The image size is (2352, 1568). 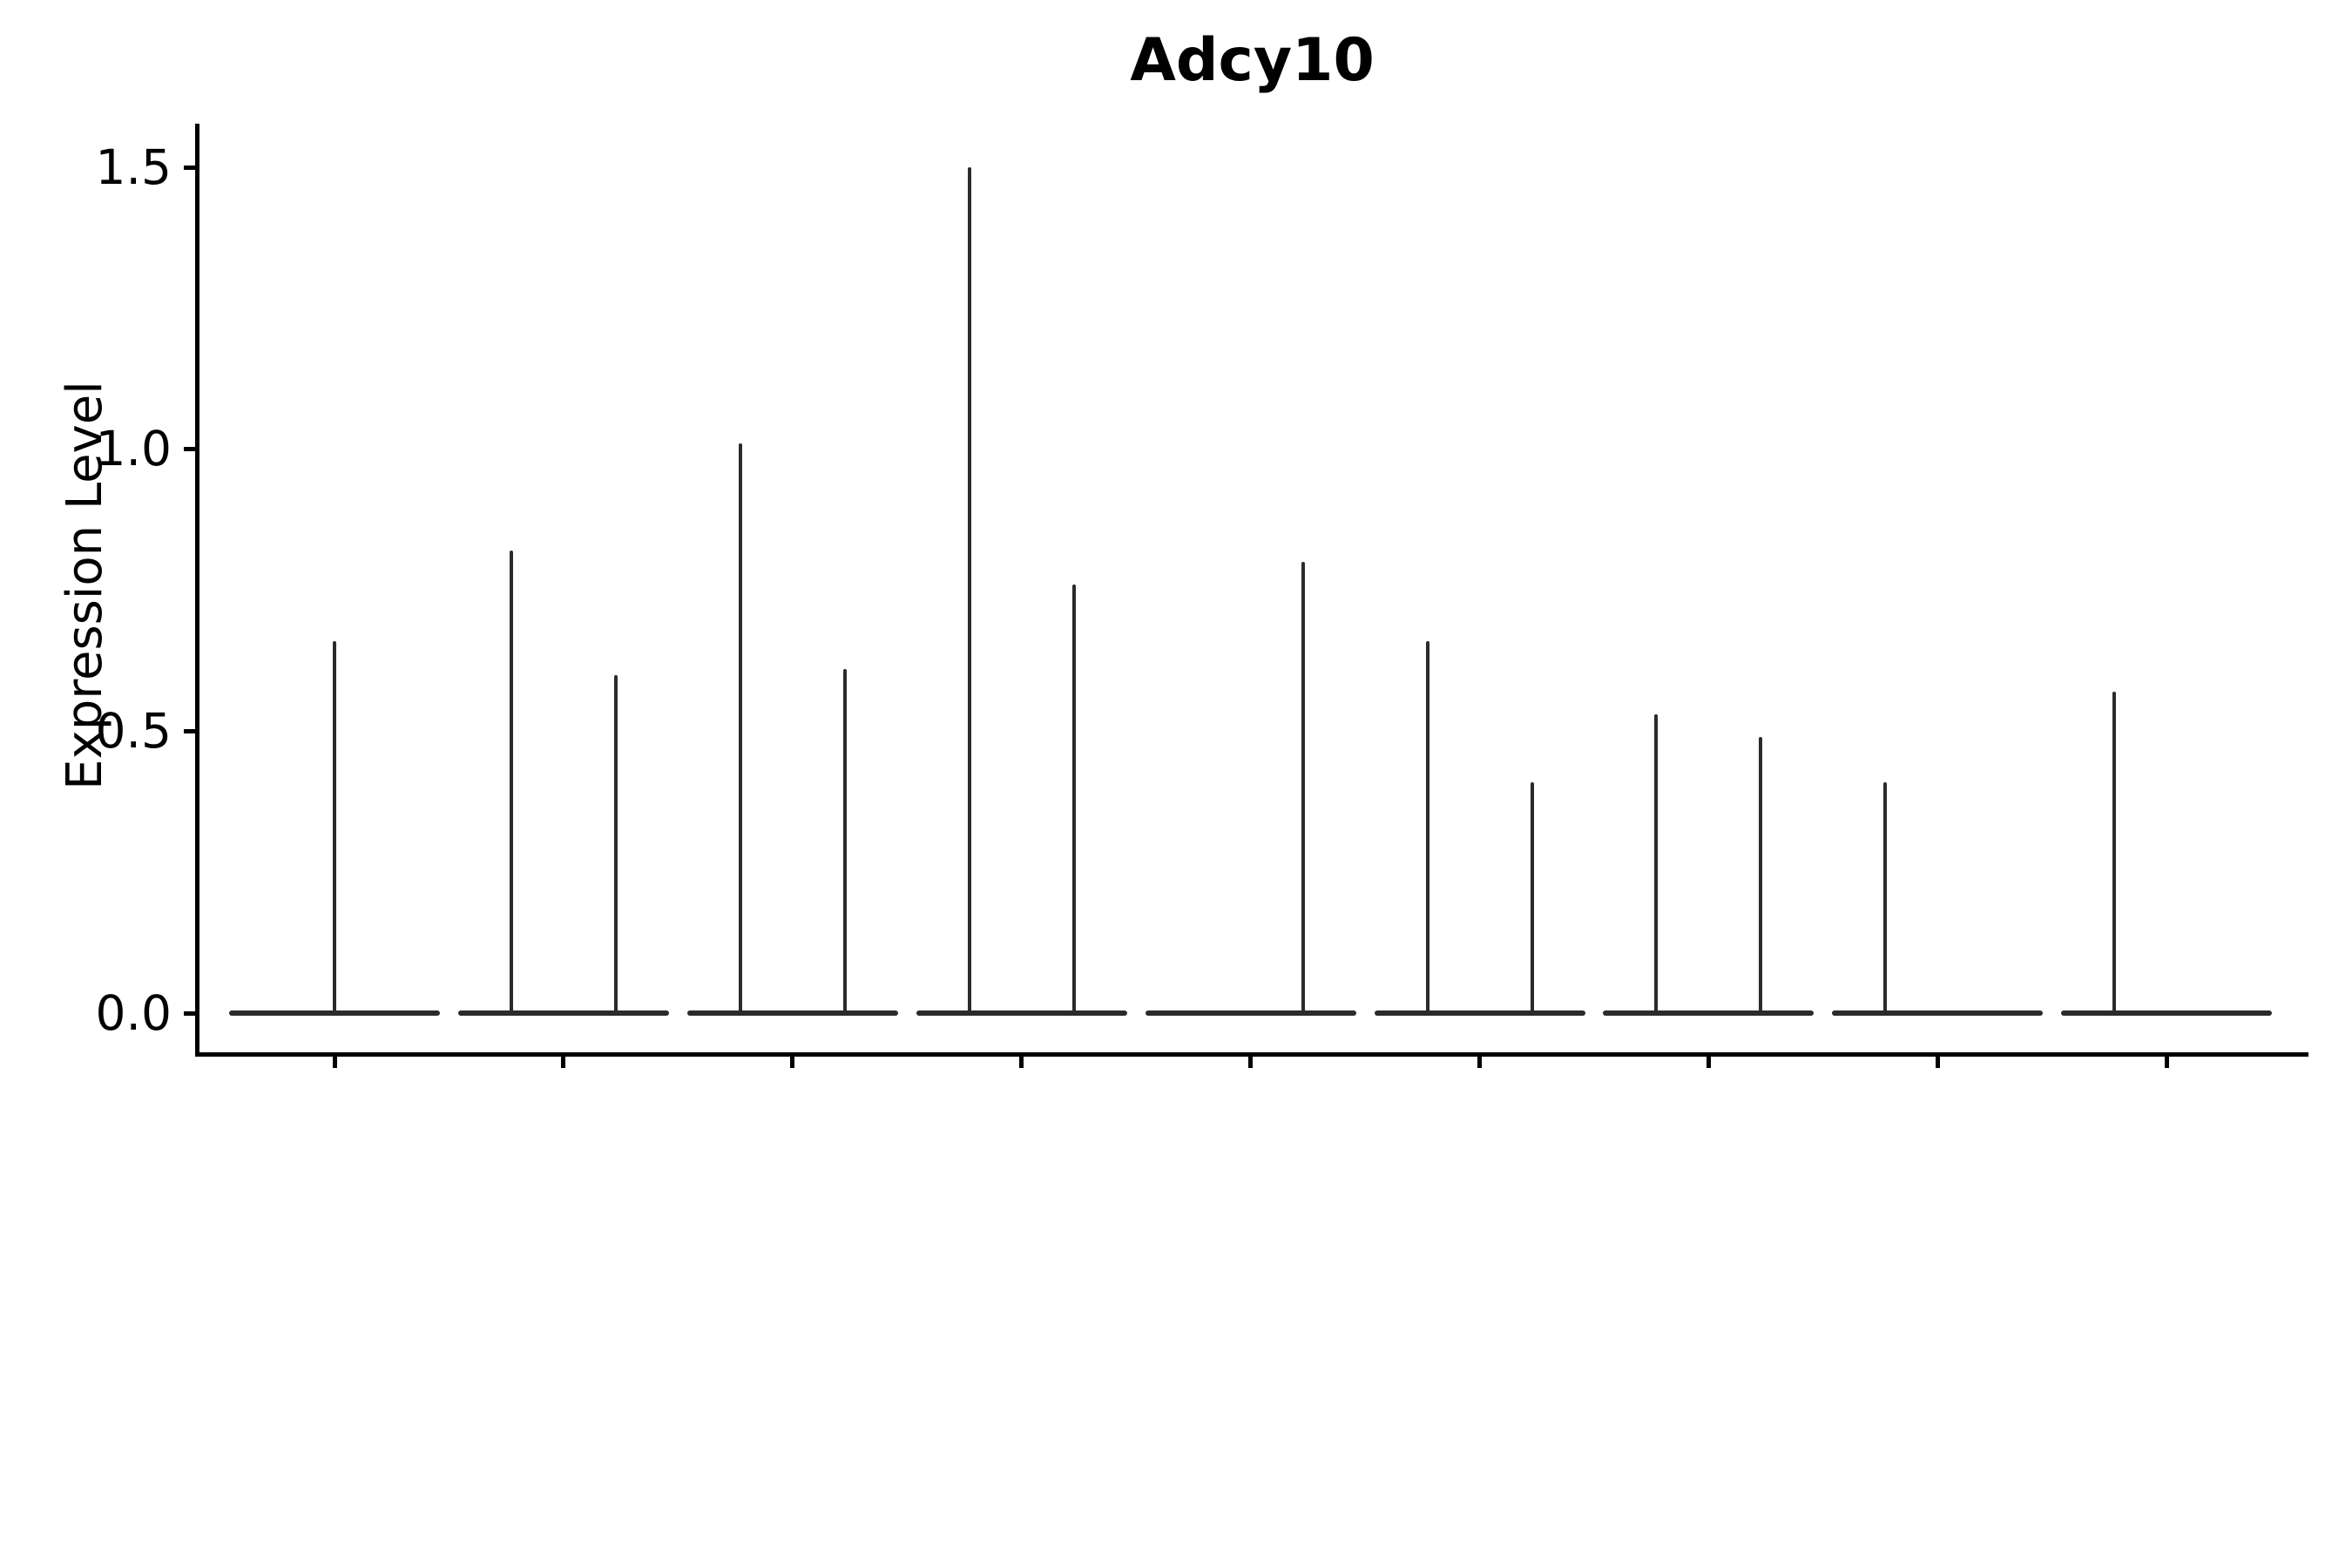 I want to click on y-tick-label: 1.5, so click(x=134, y=167).